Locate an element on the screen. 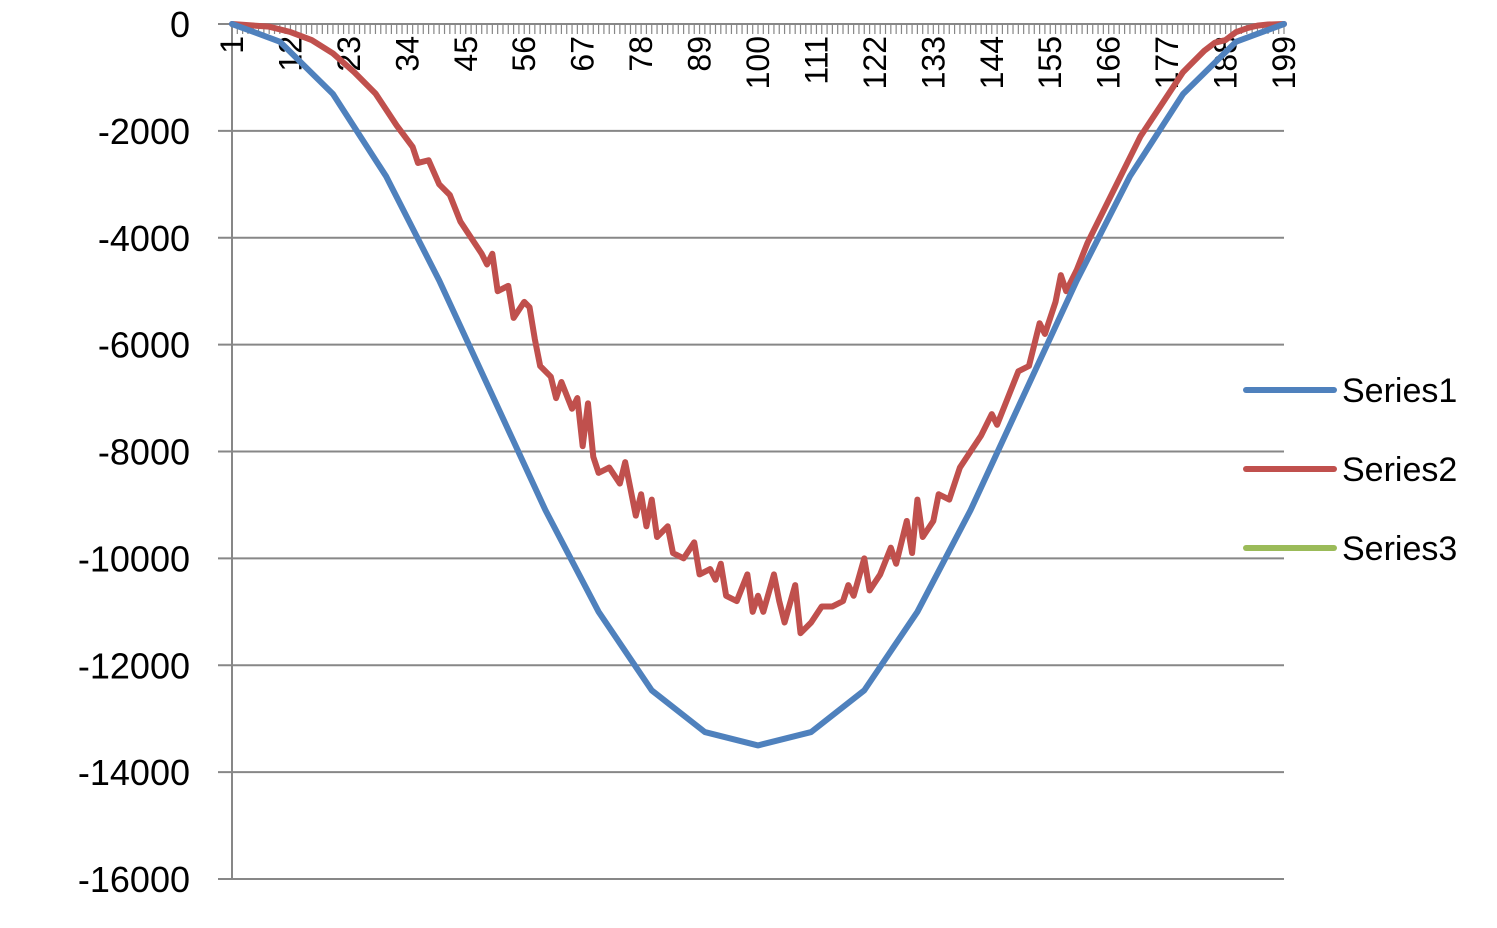 This screenshot has height=928, width=1497. legend-label-series2: Series2 is located at coordinates (1399, 470).